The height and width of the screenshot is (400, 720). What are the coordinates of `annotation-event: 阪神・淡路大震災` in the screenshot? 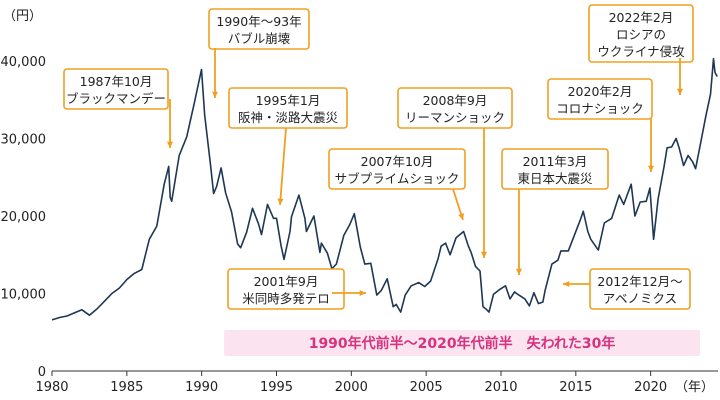 It's located at (288, 117).